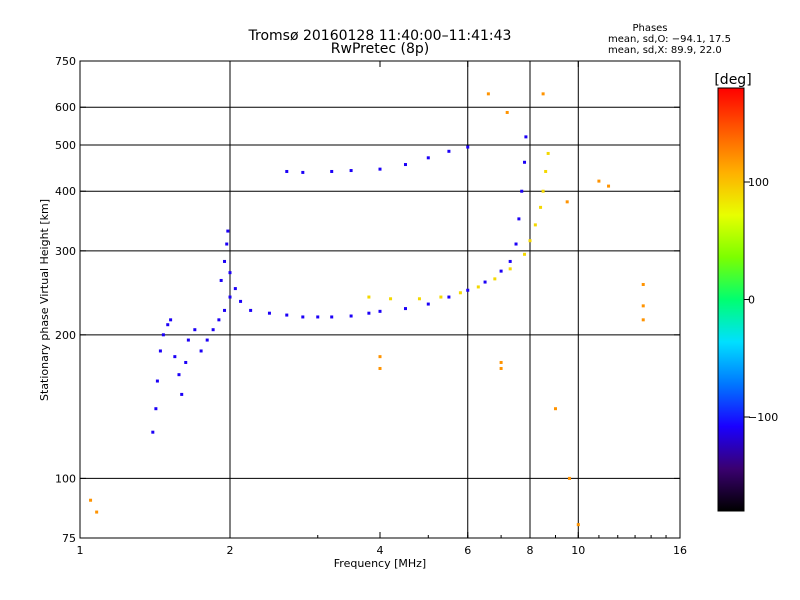  What do you see at coordinates (65, 191) in the screenshot?
I see `y-tick-label: 400` at bounding box center [65, 191].